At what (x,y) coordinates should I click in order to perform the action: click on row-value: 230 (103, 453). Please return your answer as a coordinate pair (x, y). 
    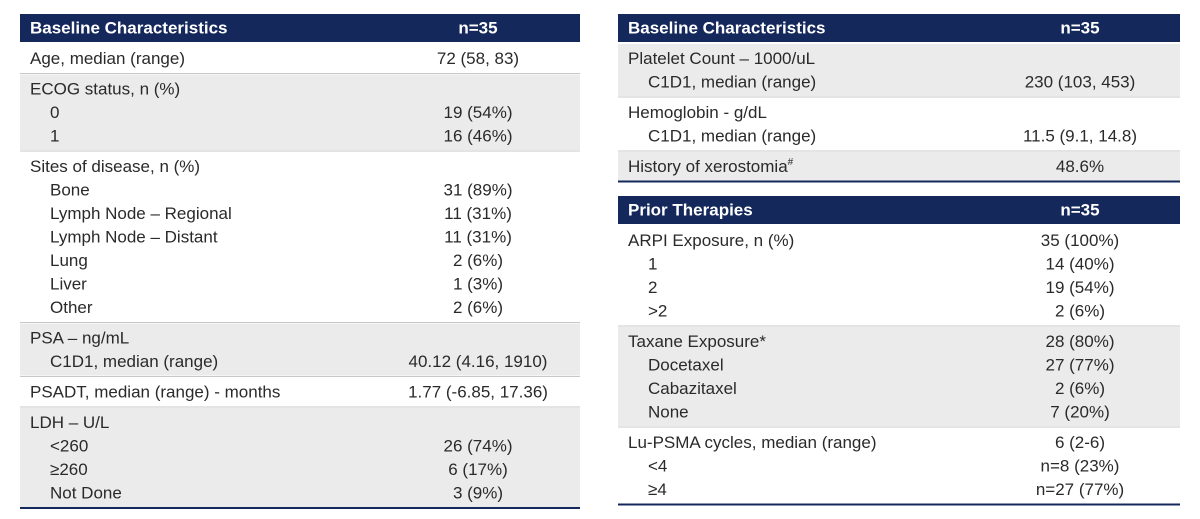
    Looking at the image, I should click on (1080, 82).